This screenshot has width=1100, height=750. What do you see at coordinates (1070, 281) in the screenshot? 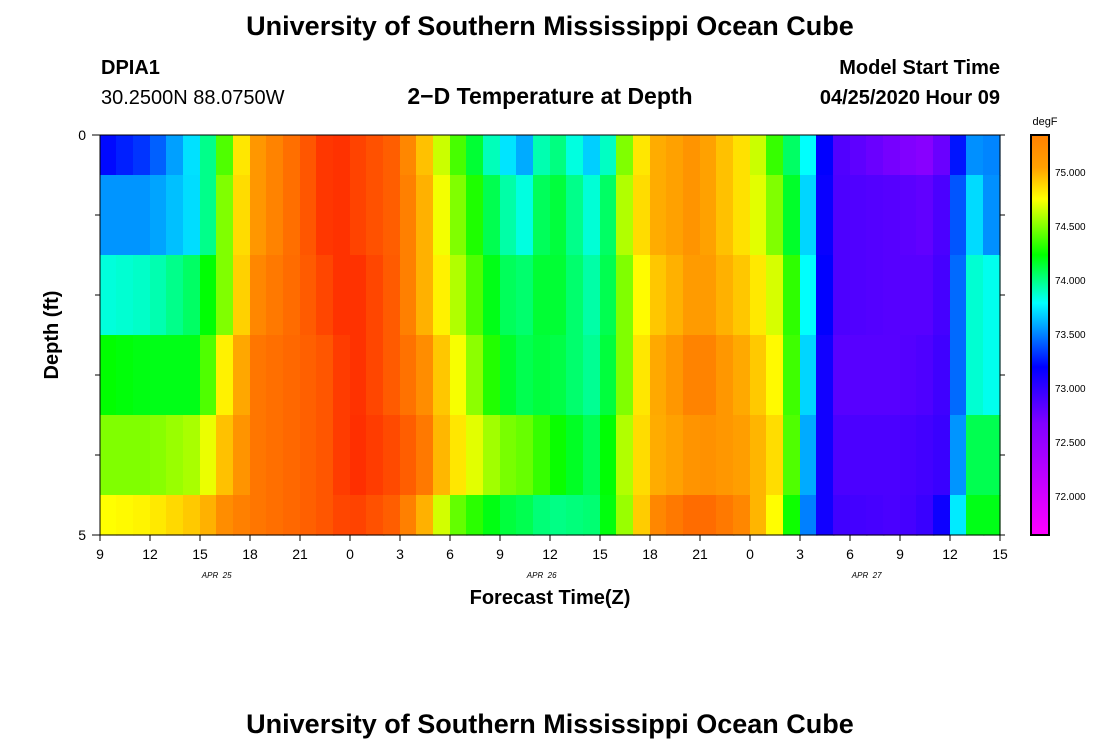
I see `colorbar-tick-label: 74.000` at bounding box center [1070, 281].